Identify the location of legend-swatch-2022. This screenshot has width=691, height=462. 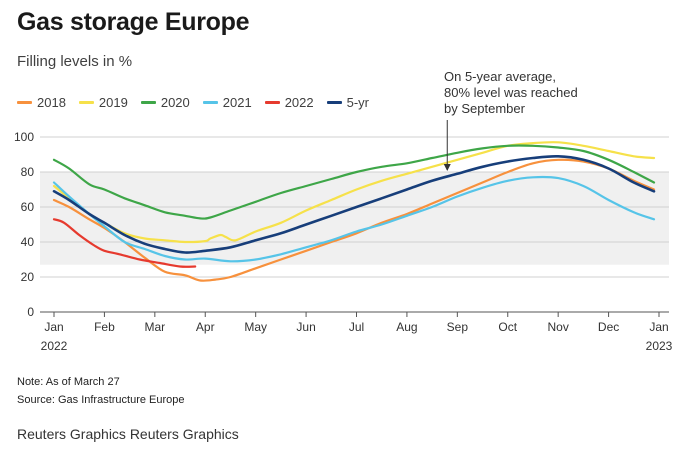
(272, 102).